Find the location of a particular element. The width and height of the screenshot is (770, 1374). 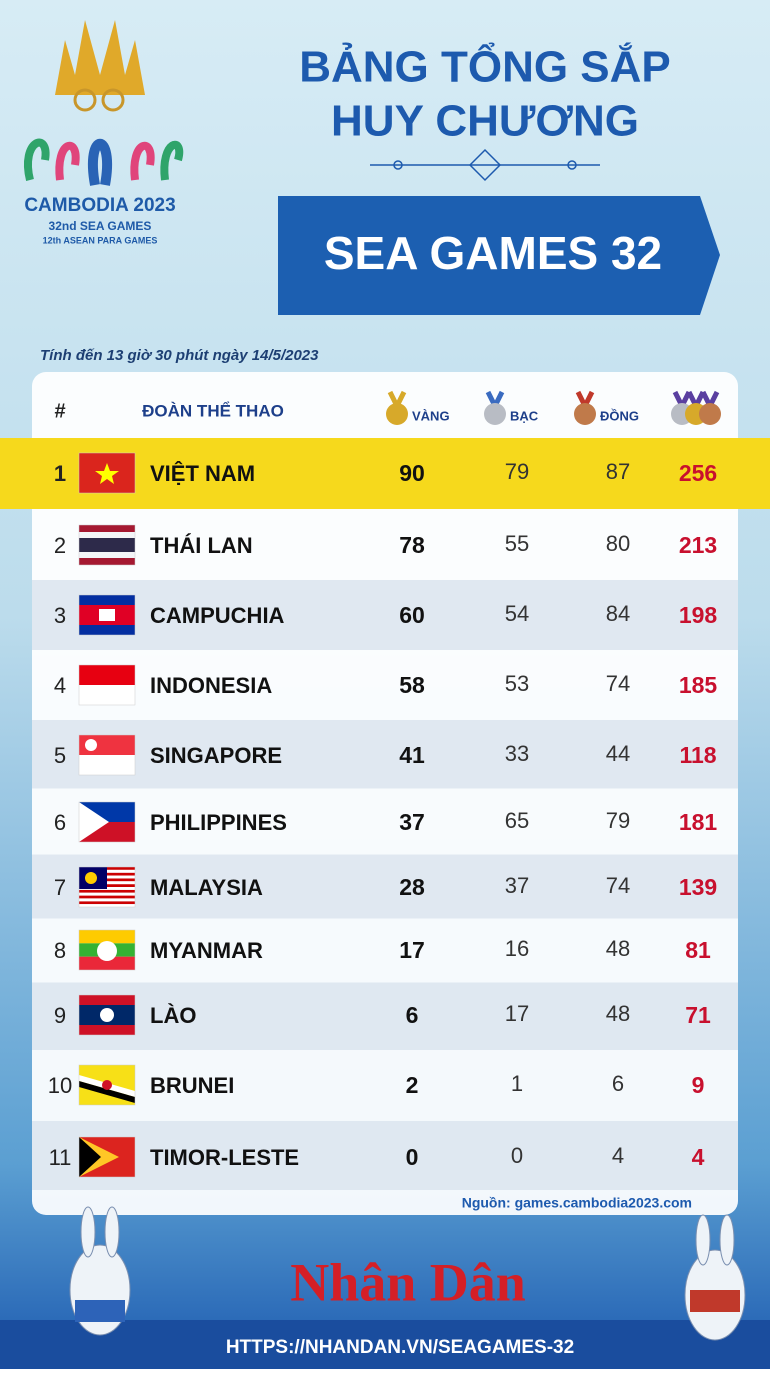

column-header: BẠC is located at coordinates (524, 415).